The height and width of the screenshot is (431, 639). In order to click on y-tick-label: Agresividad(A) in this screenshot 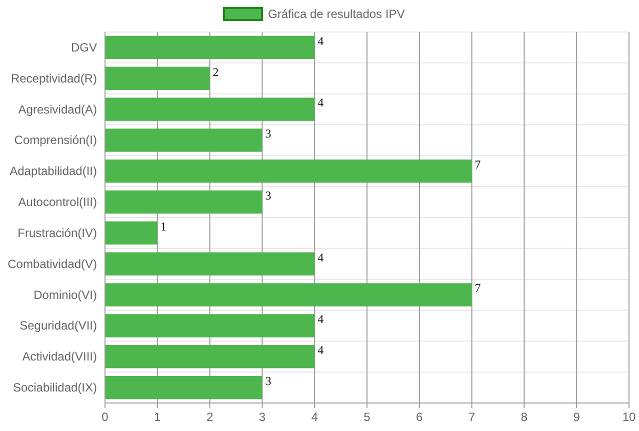, I will do `click(57, 109)`.